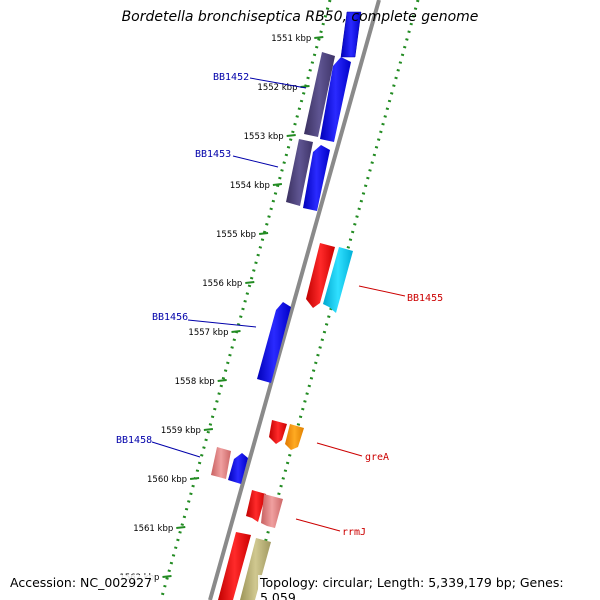 This screenshot has height=600, width=600. What do you see at coordinates (351, 34) in the screenshot?
I see `gene-arrow-blue` at bounding box center [351, 34].